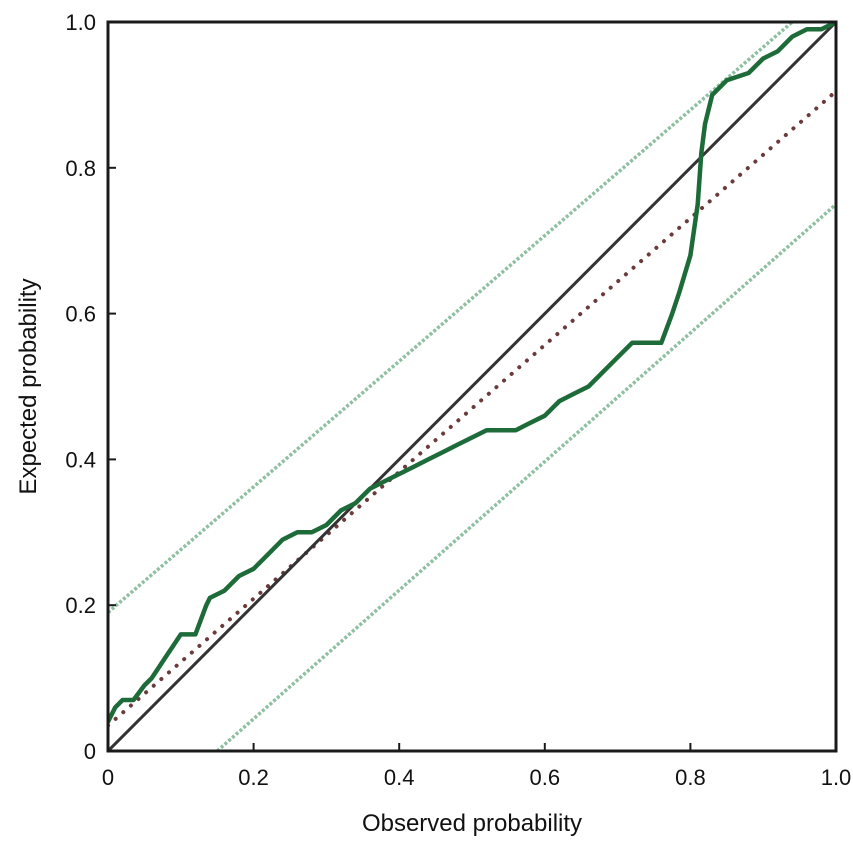 The image size is (853, 843). What do you see at coordinates (108, 777) in the screenshot?
I see `x-tick-label: 0` at bounding box center [108, 777].